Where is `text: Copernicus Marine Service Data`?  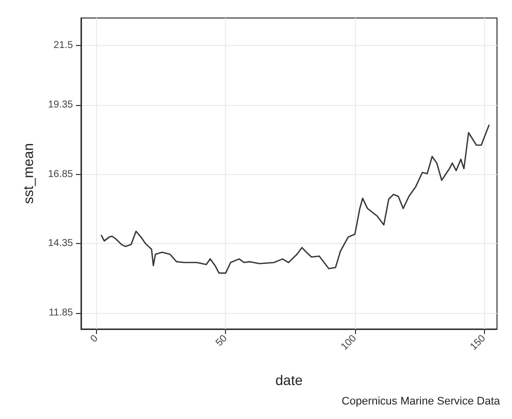
text: Copernicus Marine Service Data is located at coordinates (421, 402).